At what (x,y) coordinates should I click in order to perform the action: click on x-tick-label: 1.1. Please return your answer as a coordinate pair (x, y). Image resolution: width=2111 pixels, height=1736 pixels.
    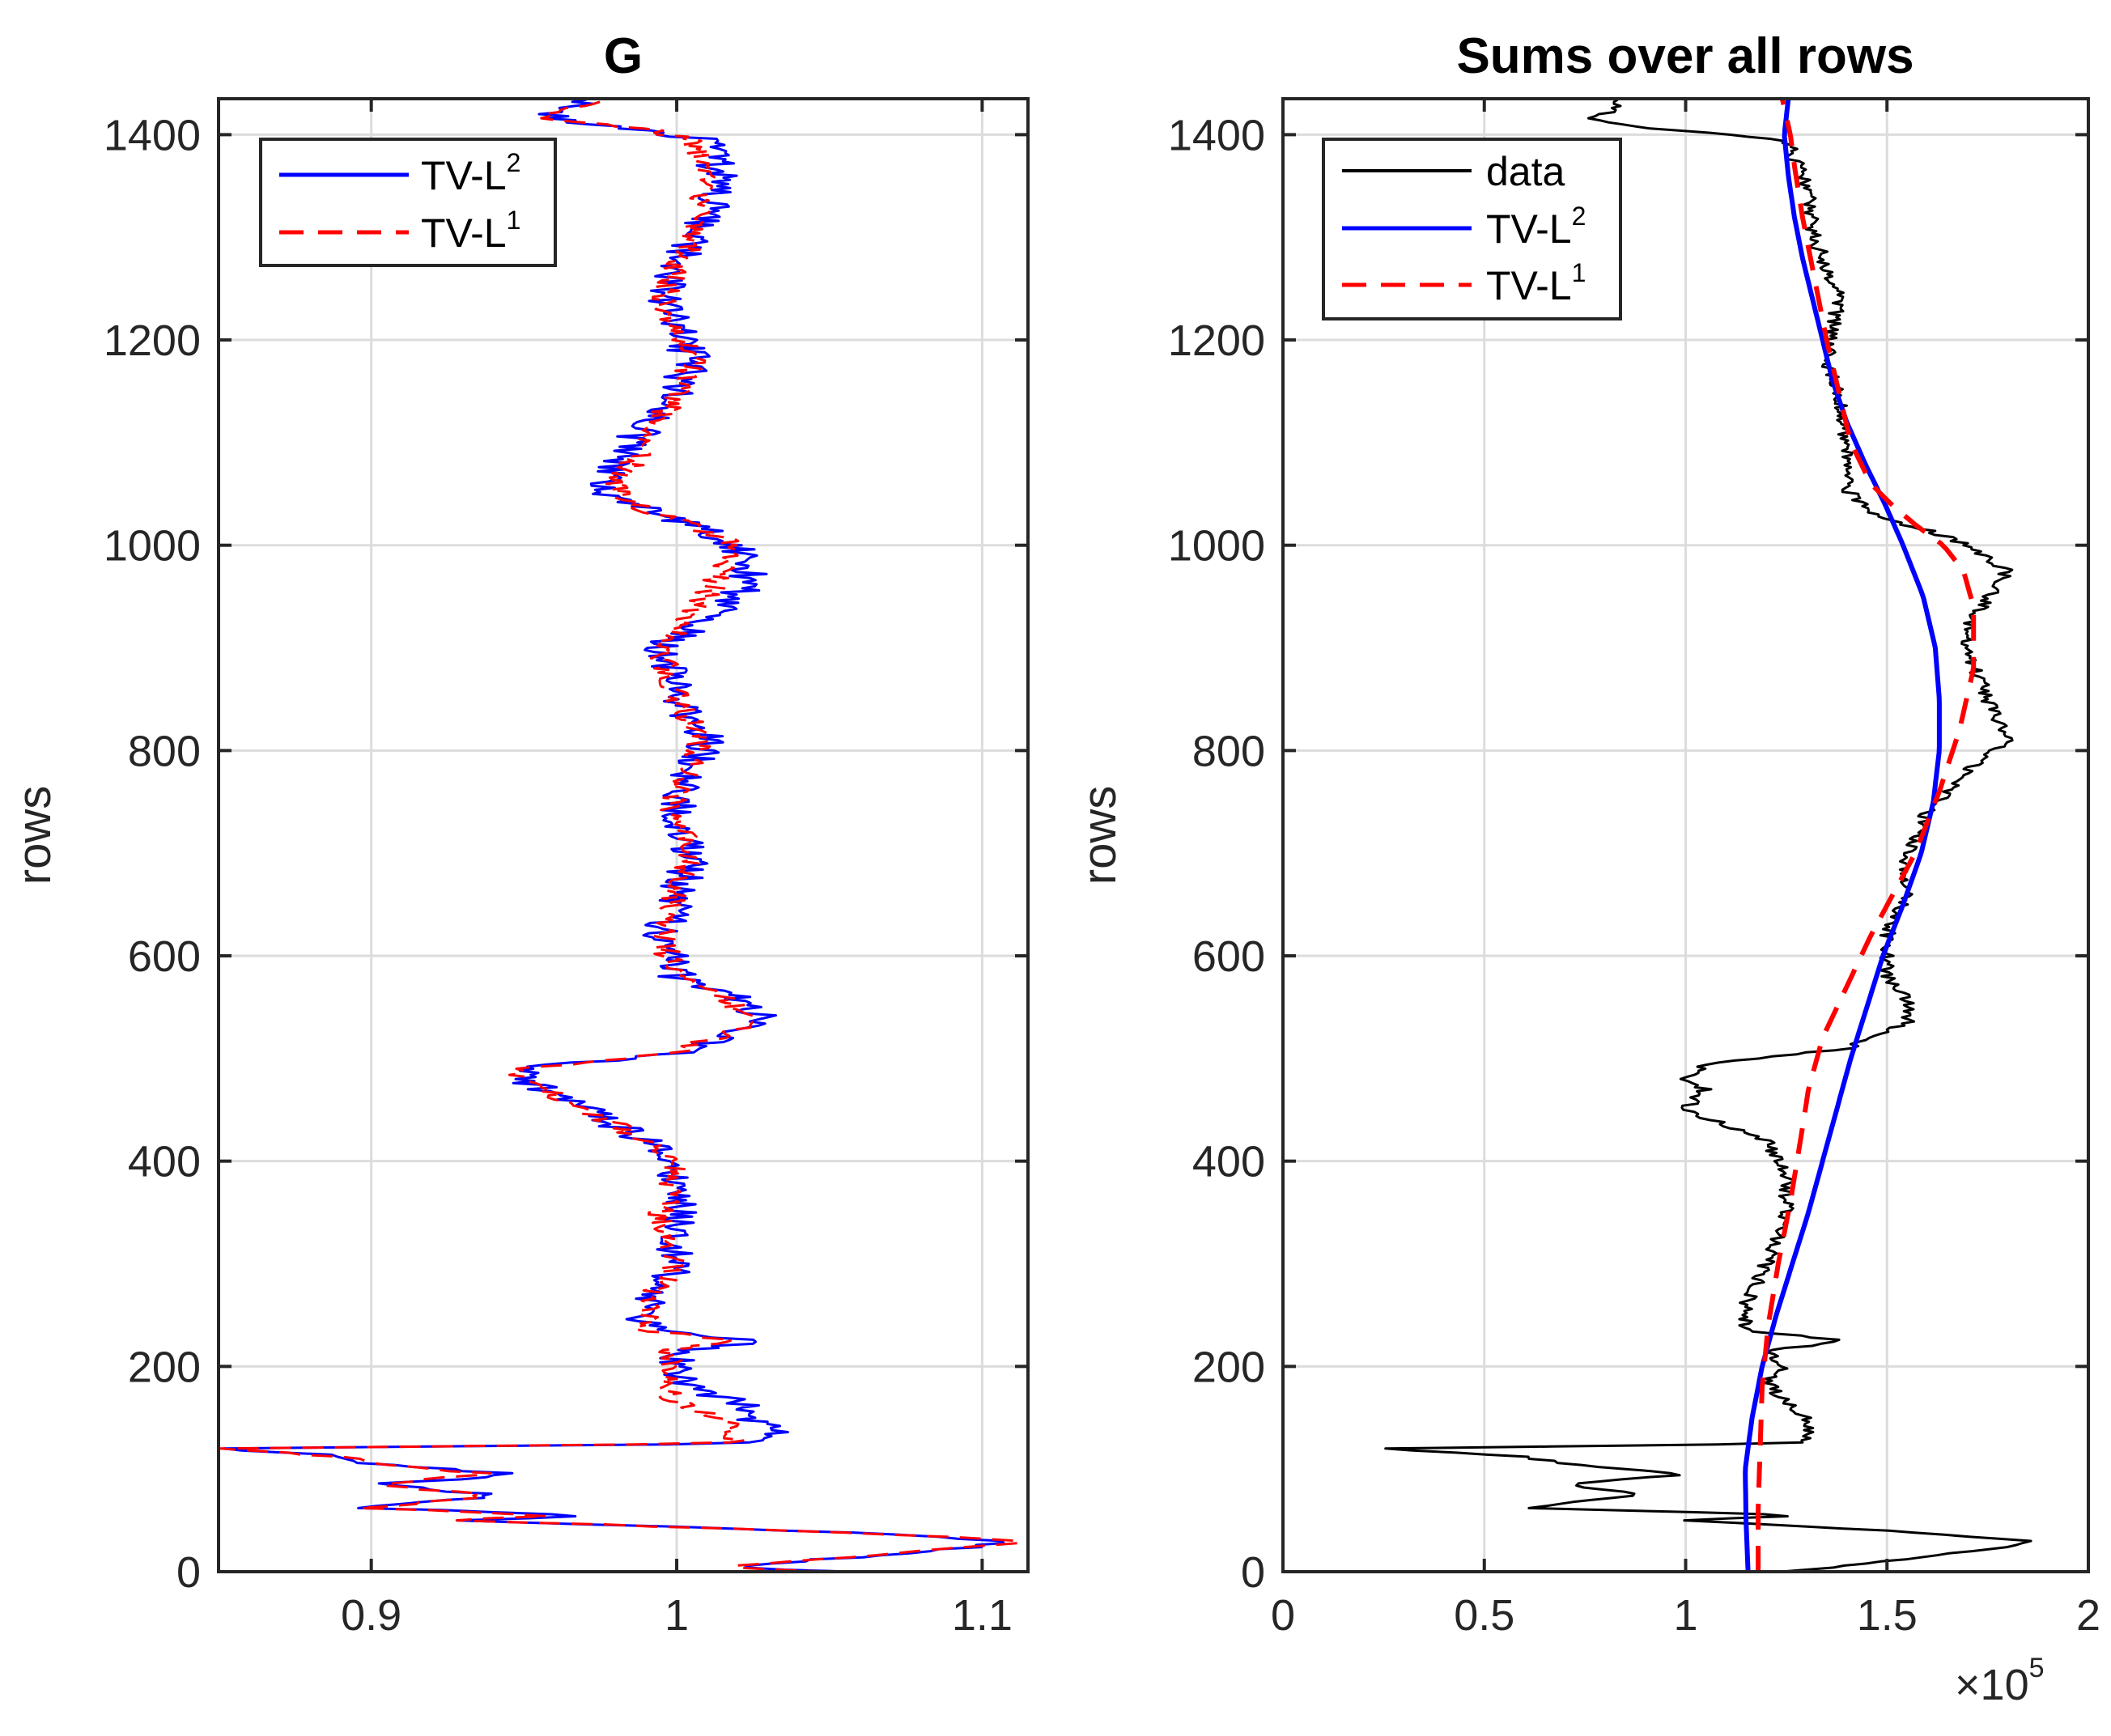
    Looking at the image, I should click on (982, 1615).